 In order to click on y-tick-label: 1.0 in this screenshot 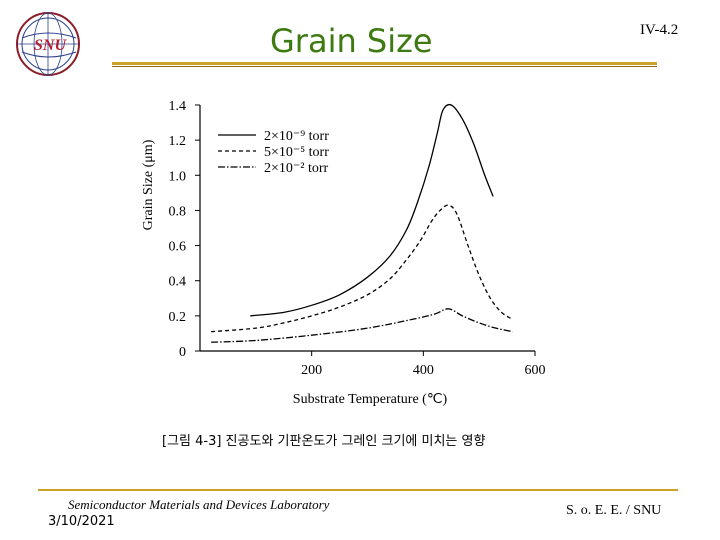, I will do `click(178, 176)`.